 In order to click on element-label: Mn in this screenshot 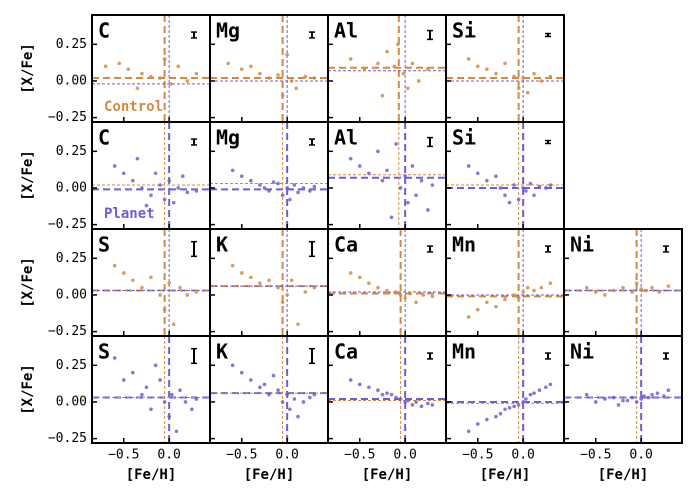, I will do `click(464, 245)`.